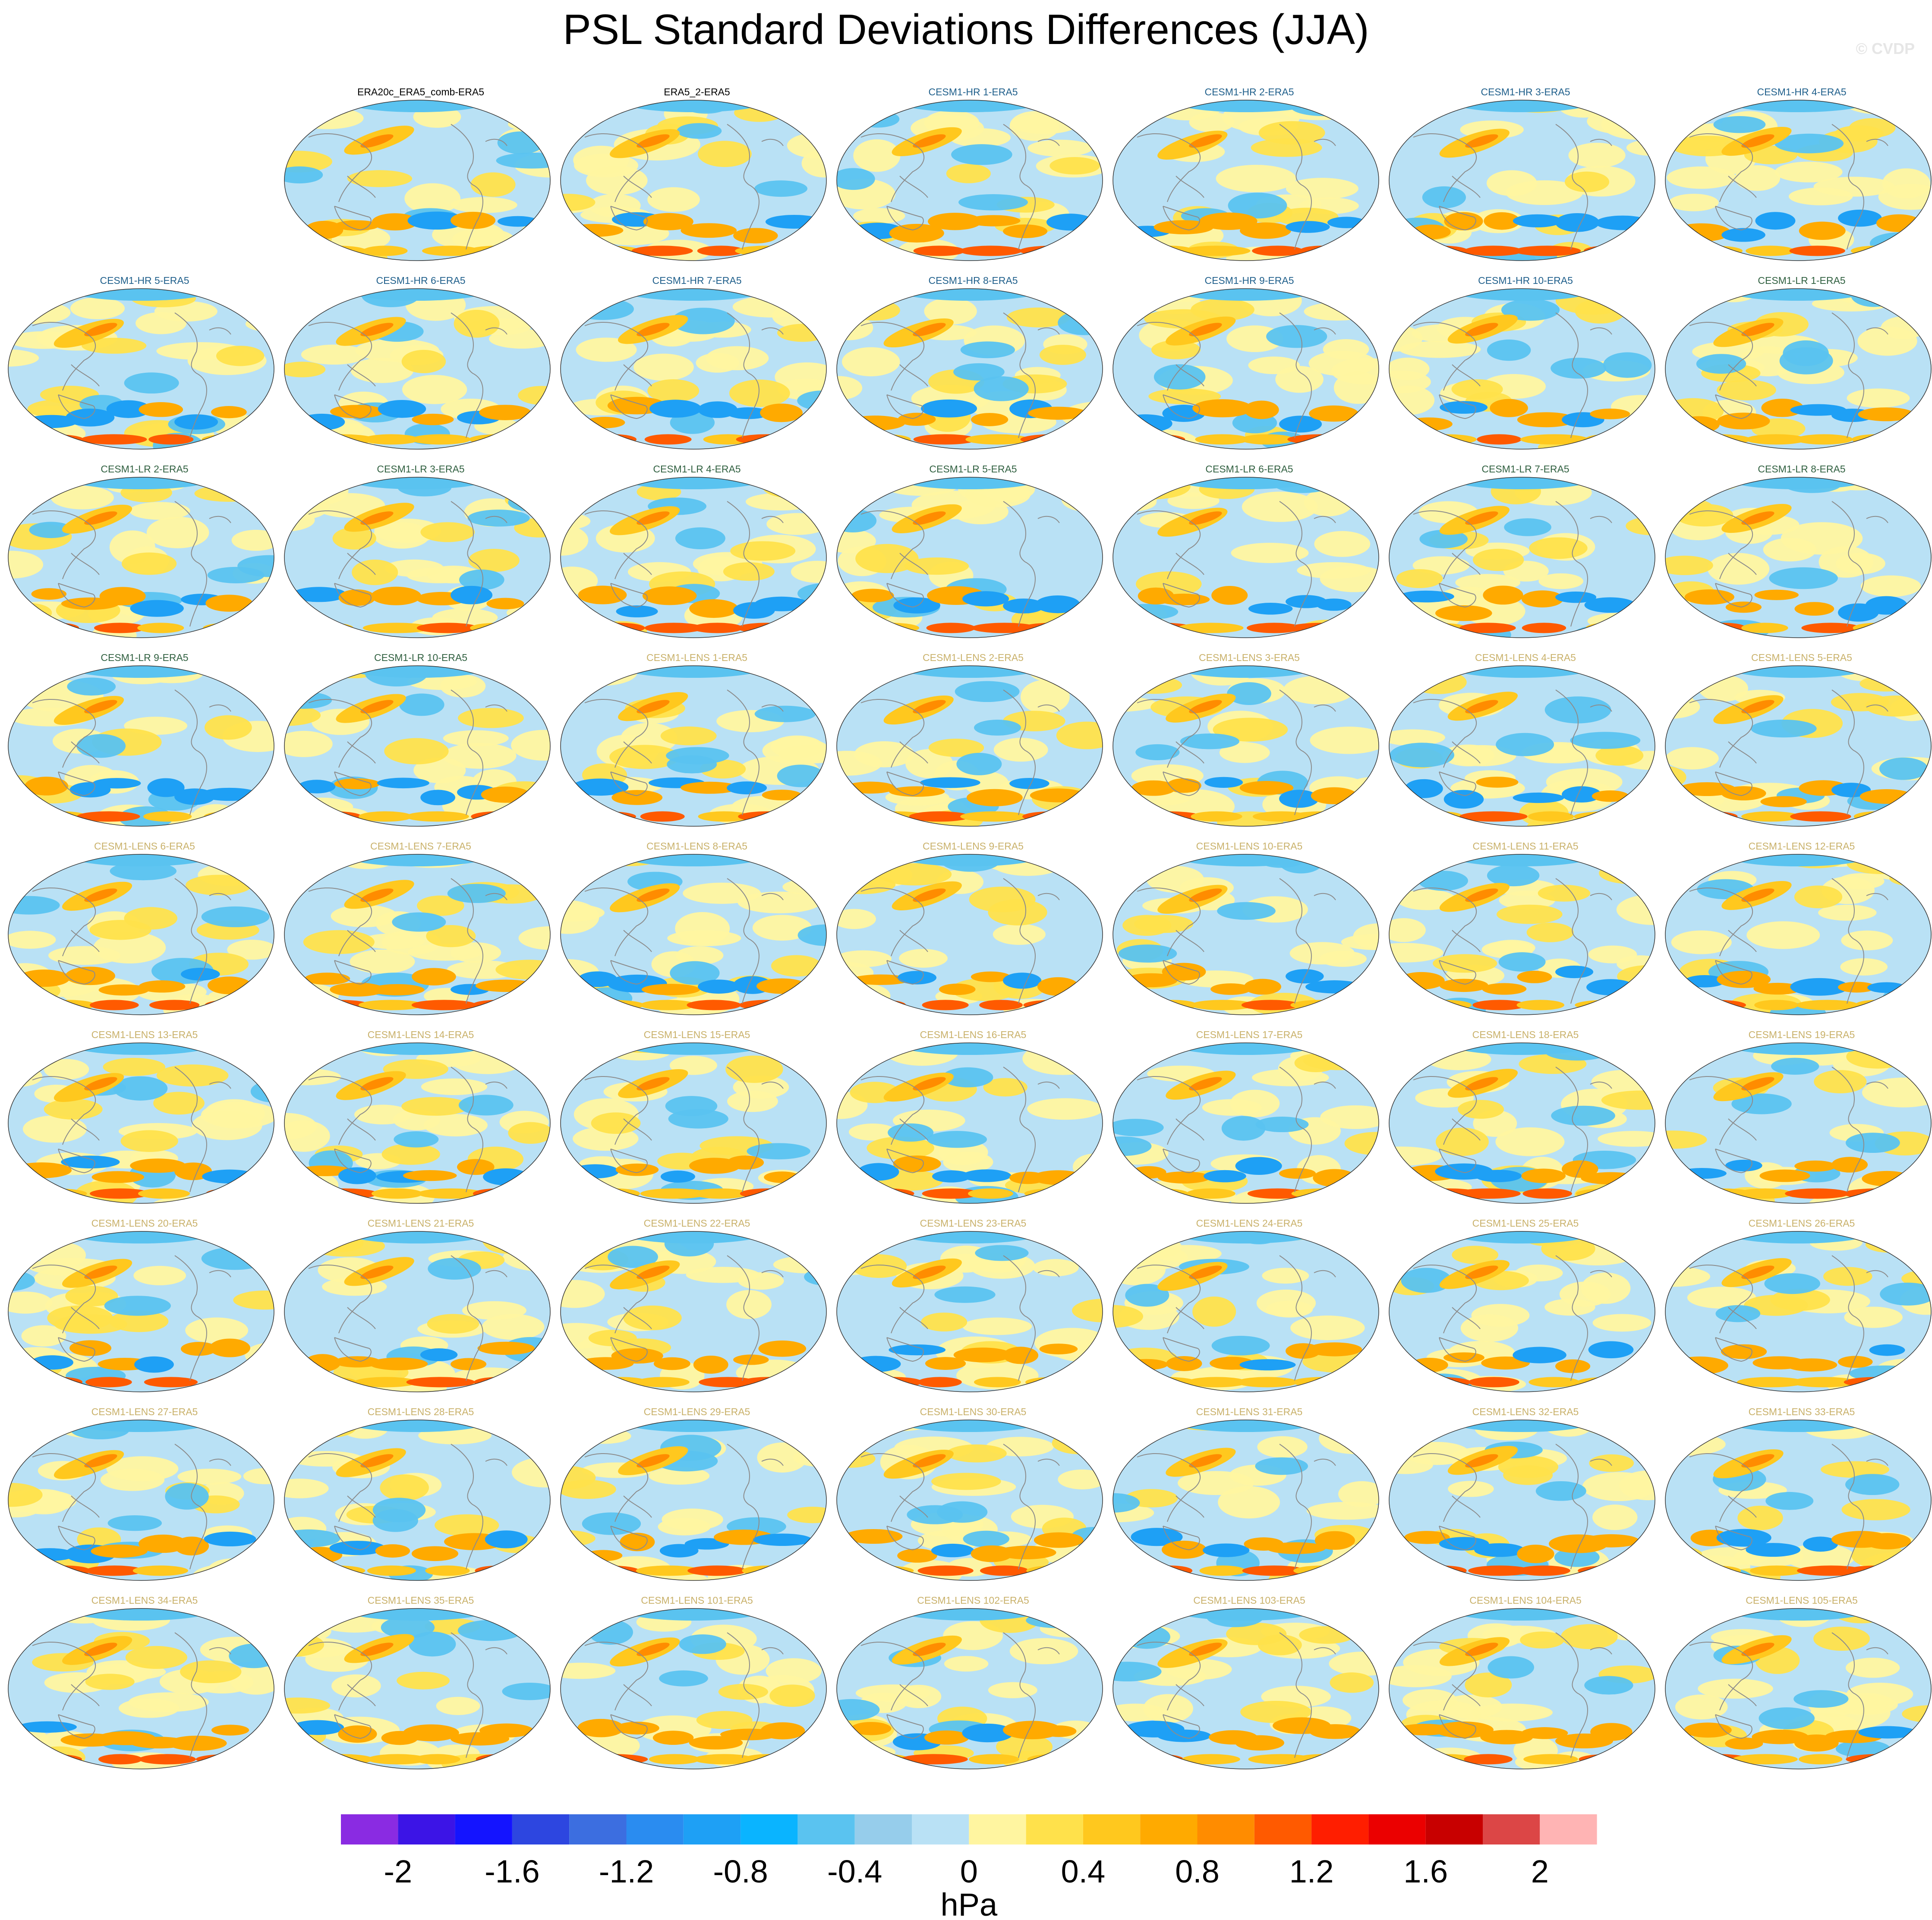  Describe the element at coordinates (740, 1872) in the screenshot. I see `colorbar-tick-label: -0.8` at that location.